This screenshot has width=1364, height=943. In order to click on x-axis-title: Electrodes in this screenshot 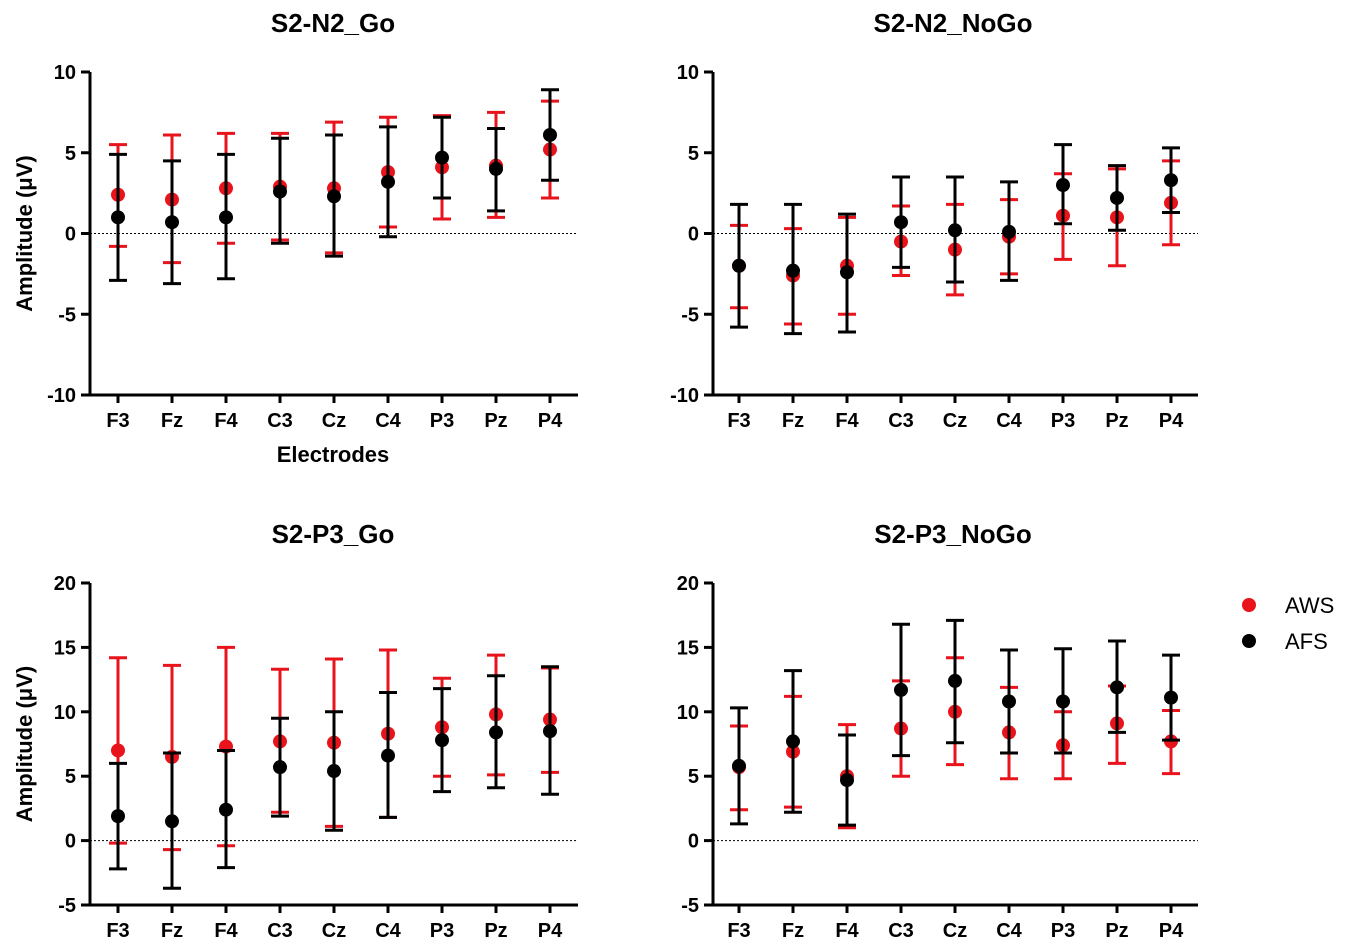, I will do `click(333, 454)`.